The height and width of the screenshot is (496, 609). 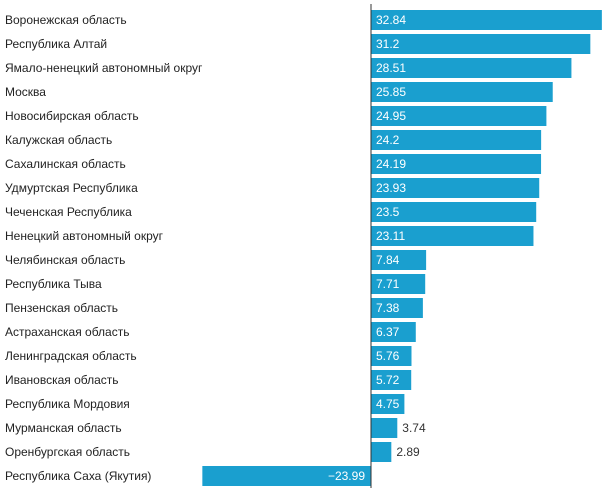 What do you see at coordinates (71, 188) in the screenshot?
I see `category-label: Удмуртская Республика` at bounding box center [71, 188].